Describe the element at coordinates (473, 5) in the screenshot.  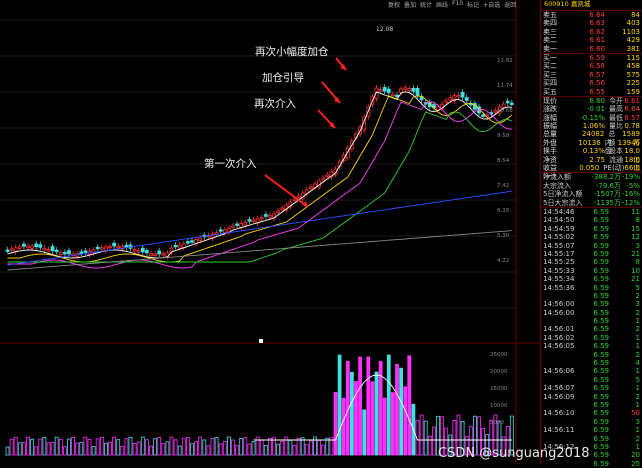
I see `toolbar-item: 标记` at that location.